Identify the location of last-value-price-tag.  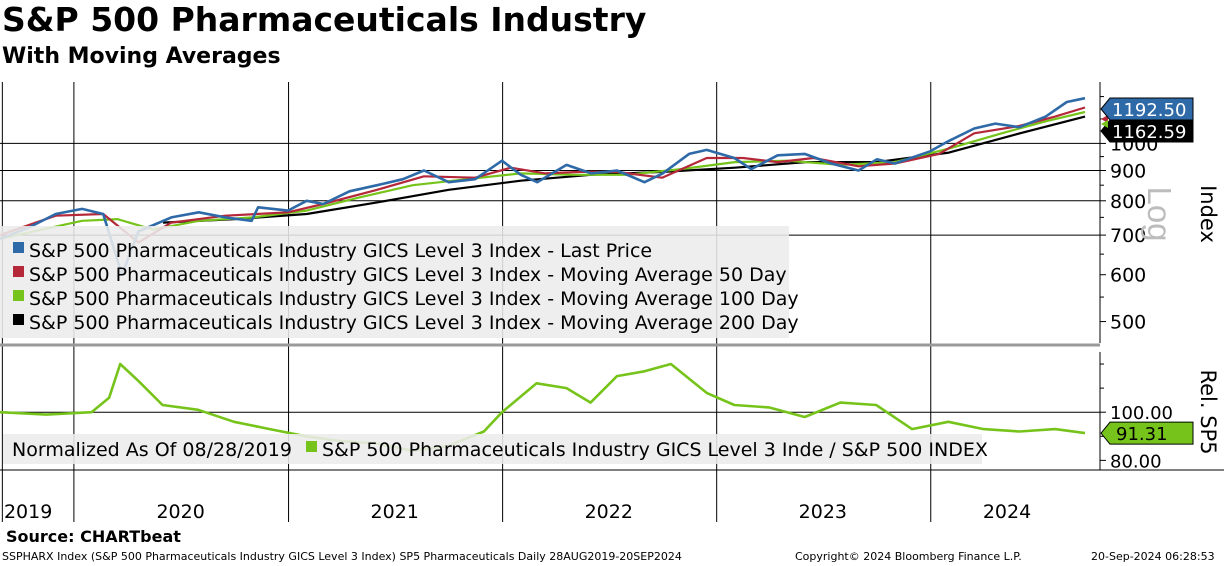
(1147, 109).